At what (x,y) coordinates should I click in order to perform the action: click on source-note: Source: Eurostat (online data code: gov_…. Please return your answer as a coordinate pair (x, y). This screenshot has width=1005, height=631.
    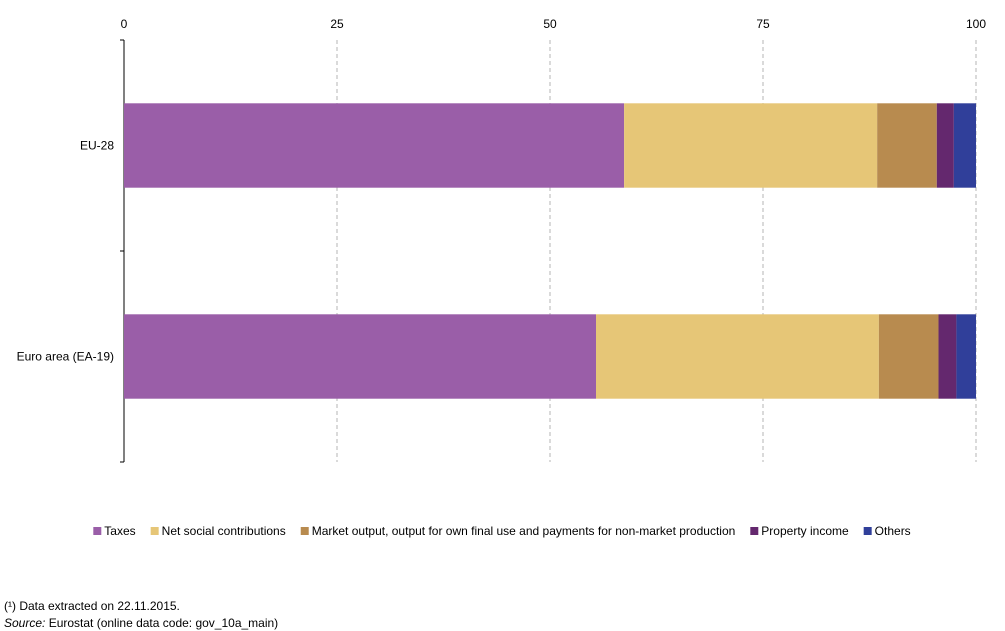
    Looking at the image, I should click on (141, 623).